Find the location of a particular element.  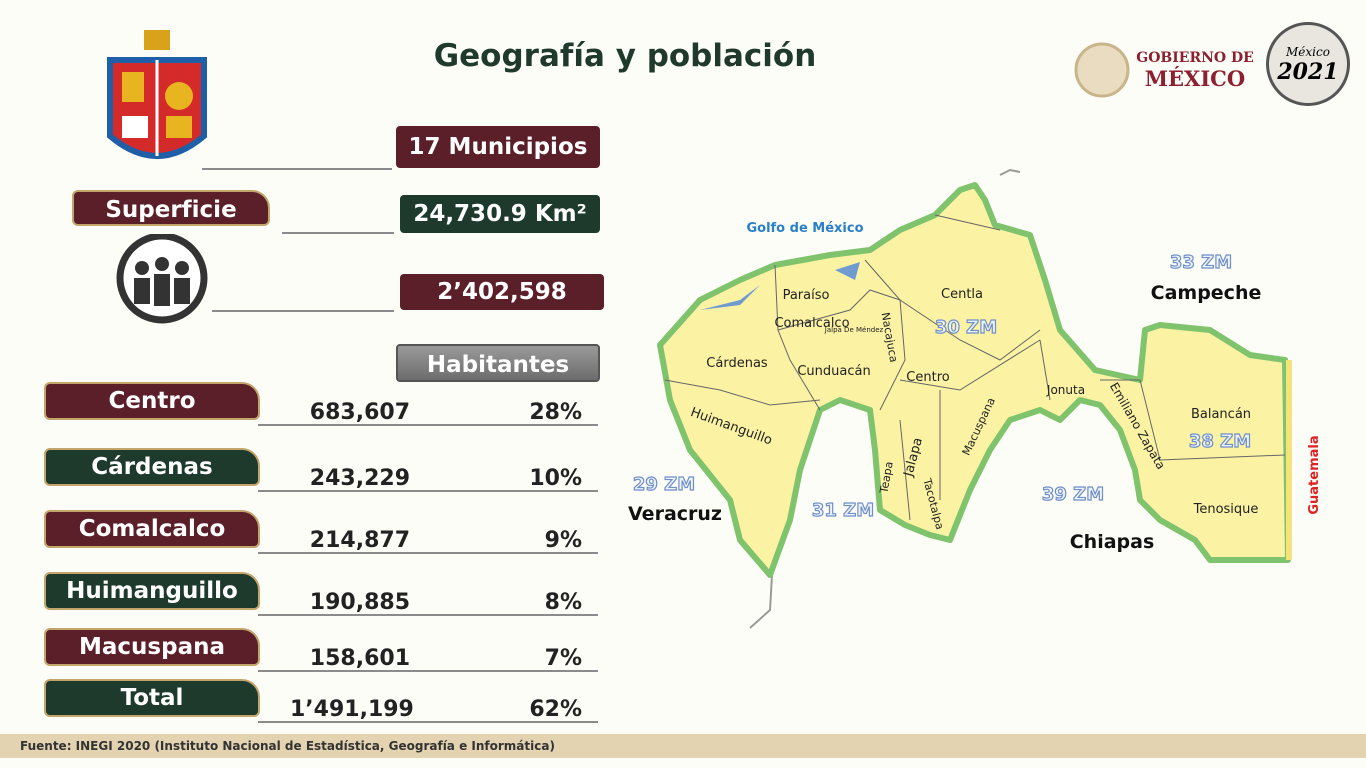

row-label: Centro is located at coordinates (152, 401).